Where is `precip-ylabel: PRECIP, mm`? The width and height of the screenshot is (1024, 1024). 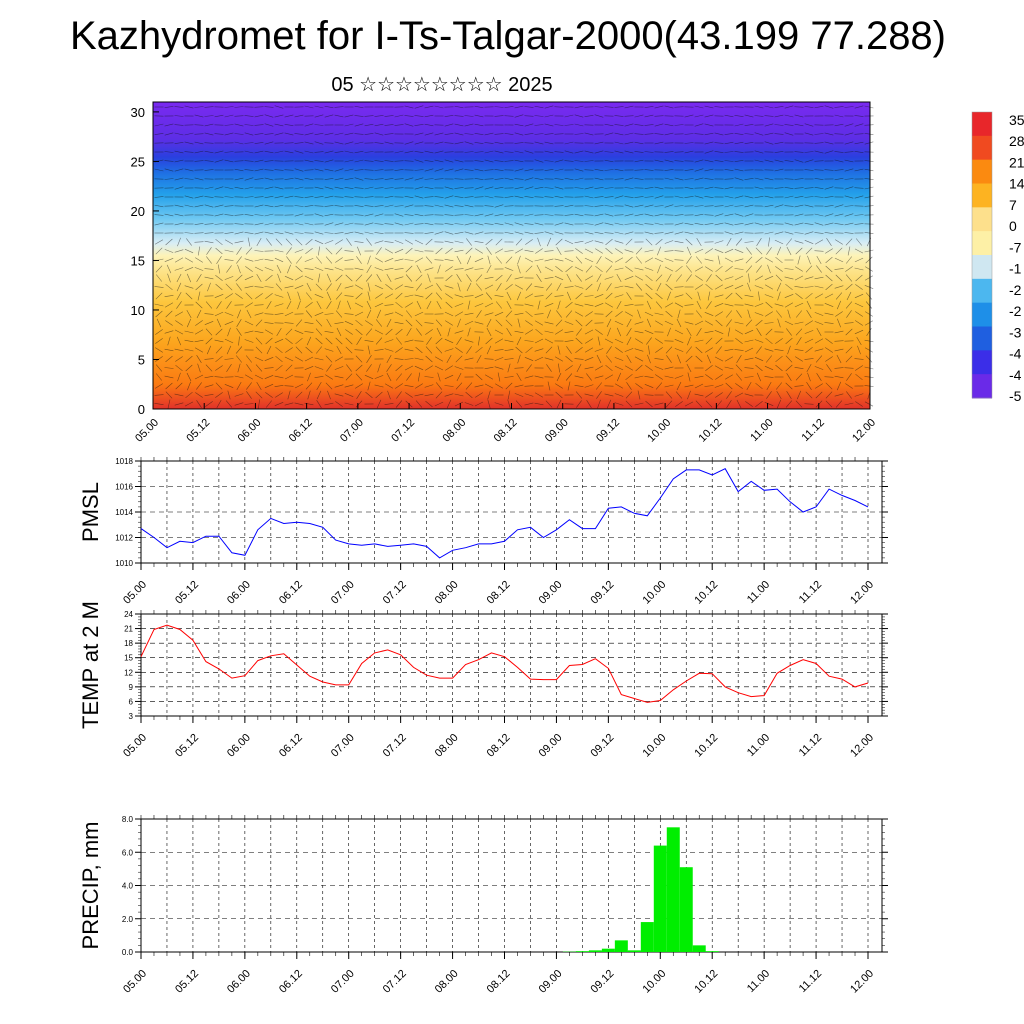 precip-ylabel: PRECIP, mm is located at coordinates (90, 886).